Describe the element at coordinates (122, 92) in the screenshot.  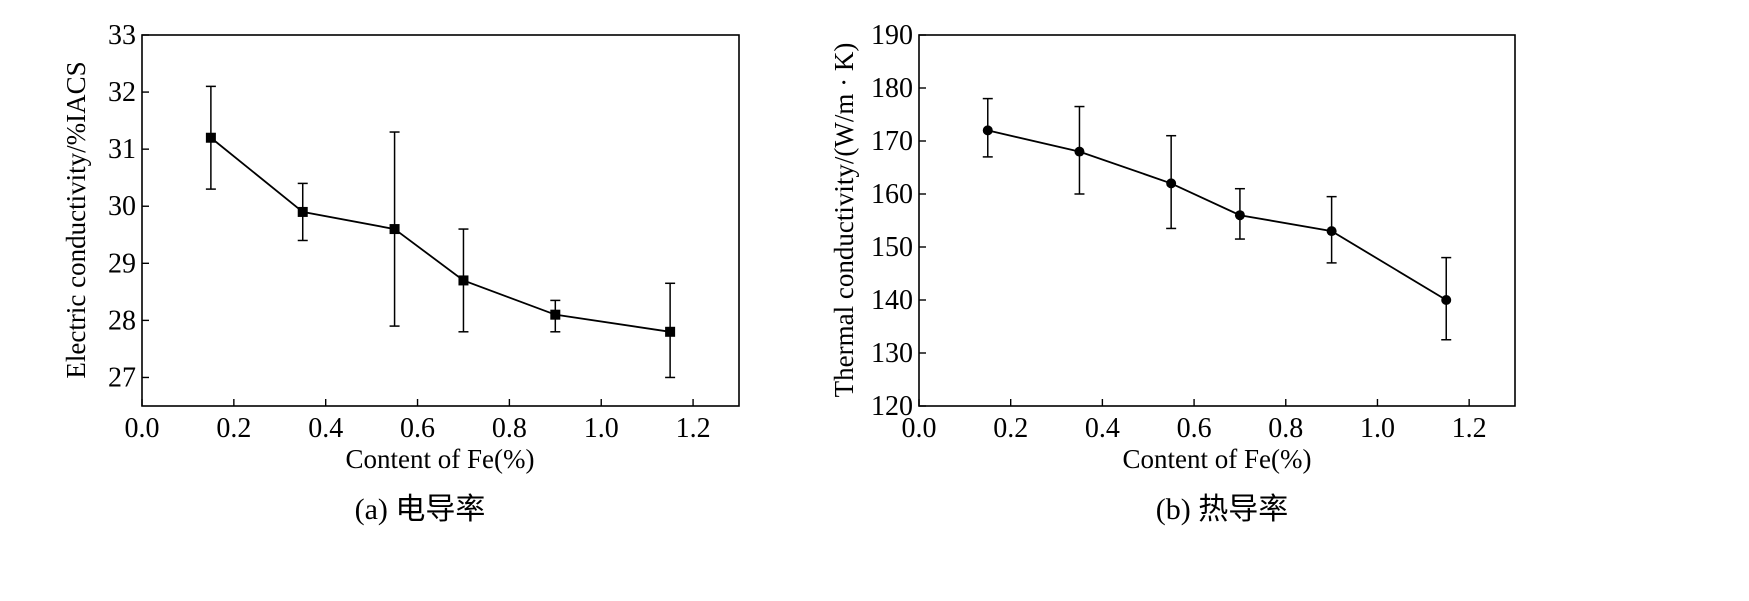
I see `y-tick-label: 32` at that location.